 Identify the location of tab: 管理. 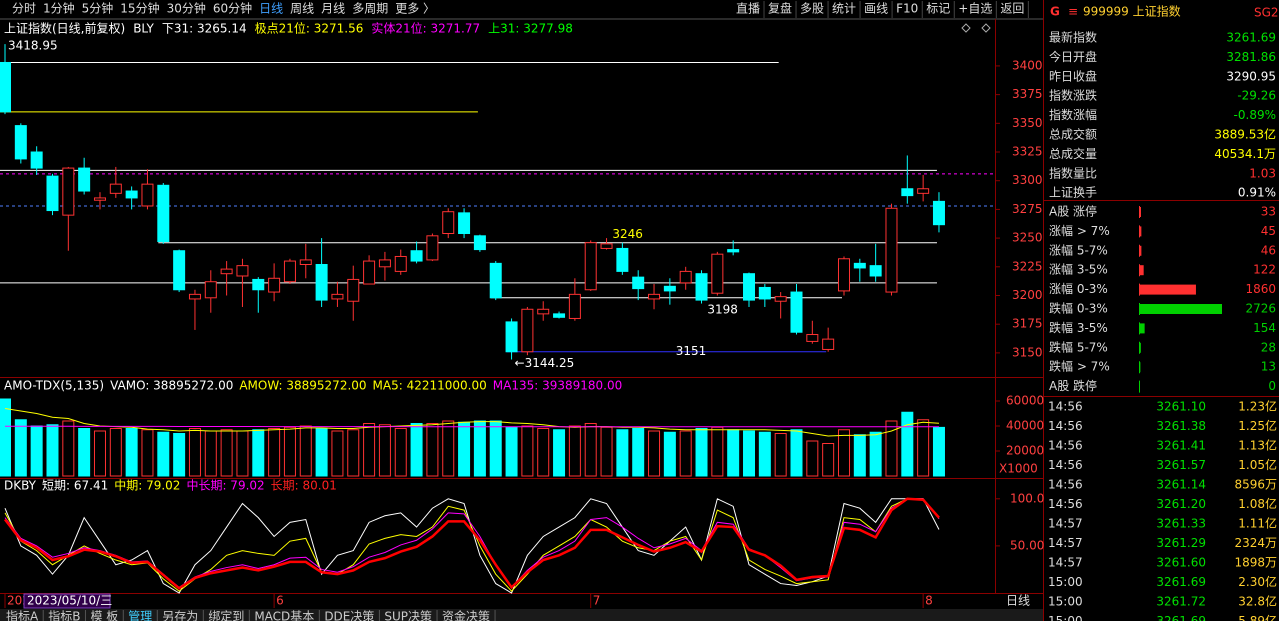
(140, 615).